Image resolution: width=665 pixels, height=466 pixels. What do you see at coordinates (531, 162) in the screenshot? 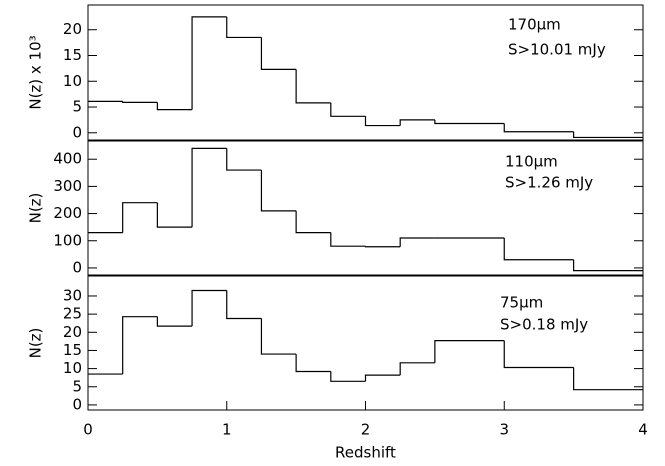
I see `annotation: 110μm` at bounding box center [531, 162].